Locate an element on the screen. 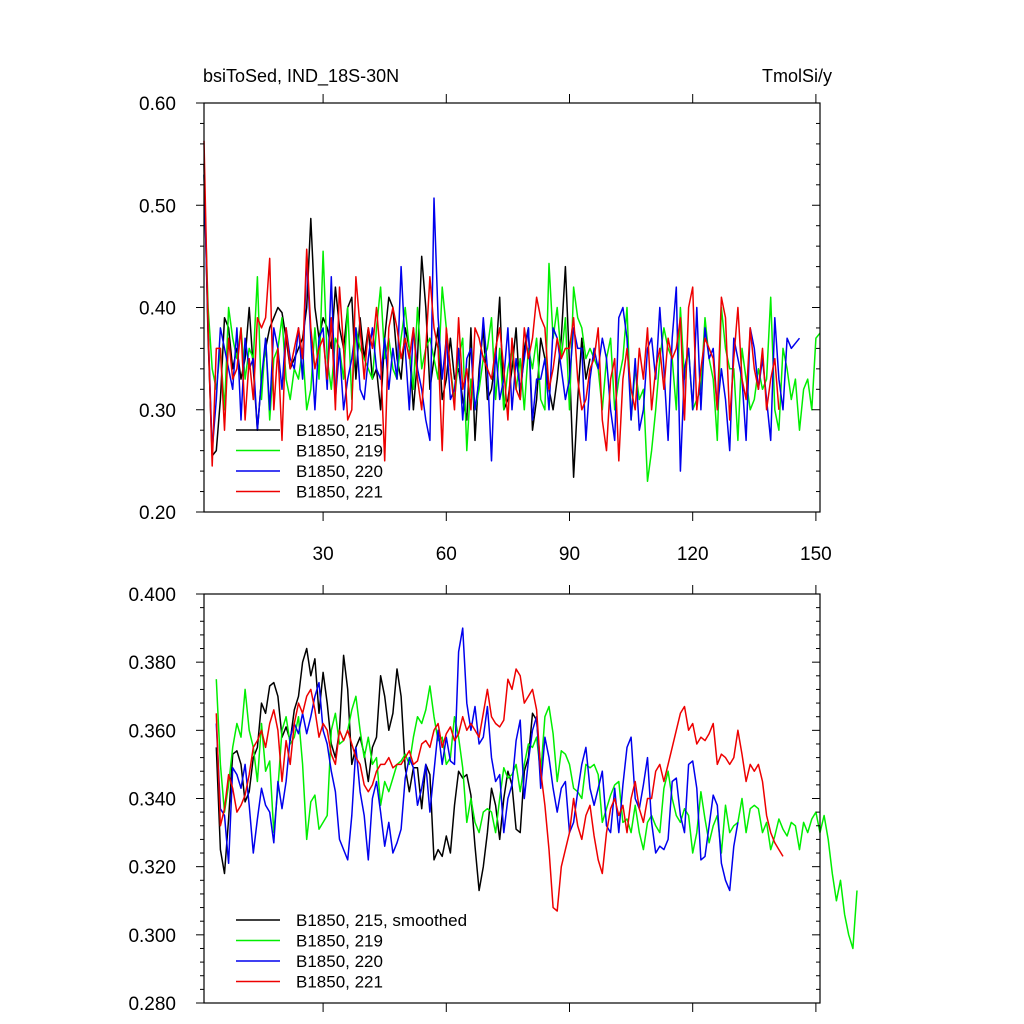  y-tick-label: 0.40 is located at coordinates (157, 309).